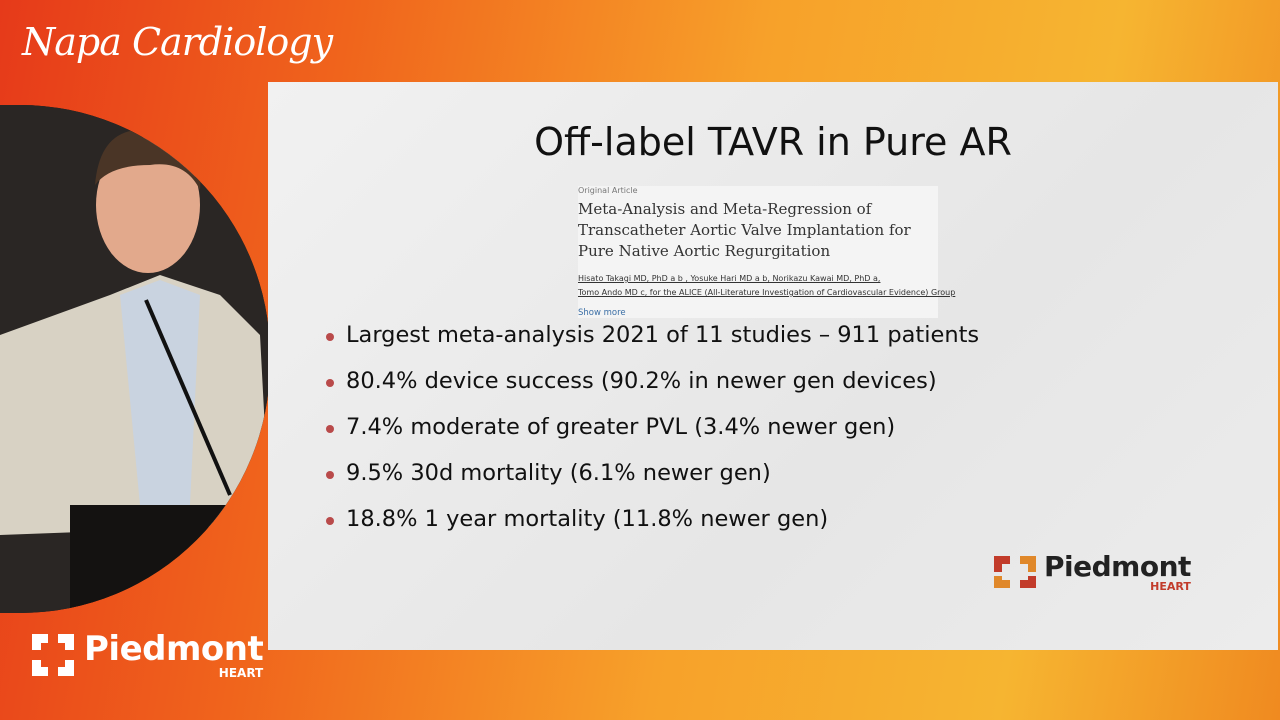  I want to click on slide-logo: Piedmont HEART, so click(1090, 572).